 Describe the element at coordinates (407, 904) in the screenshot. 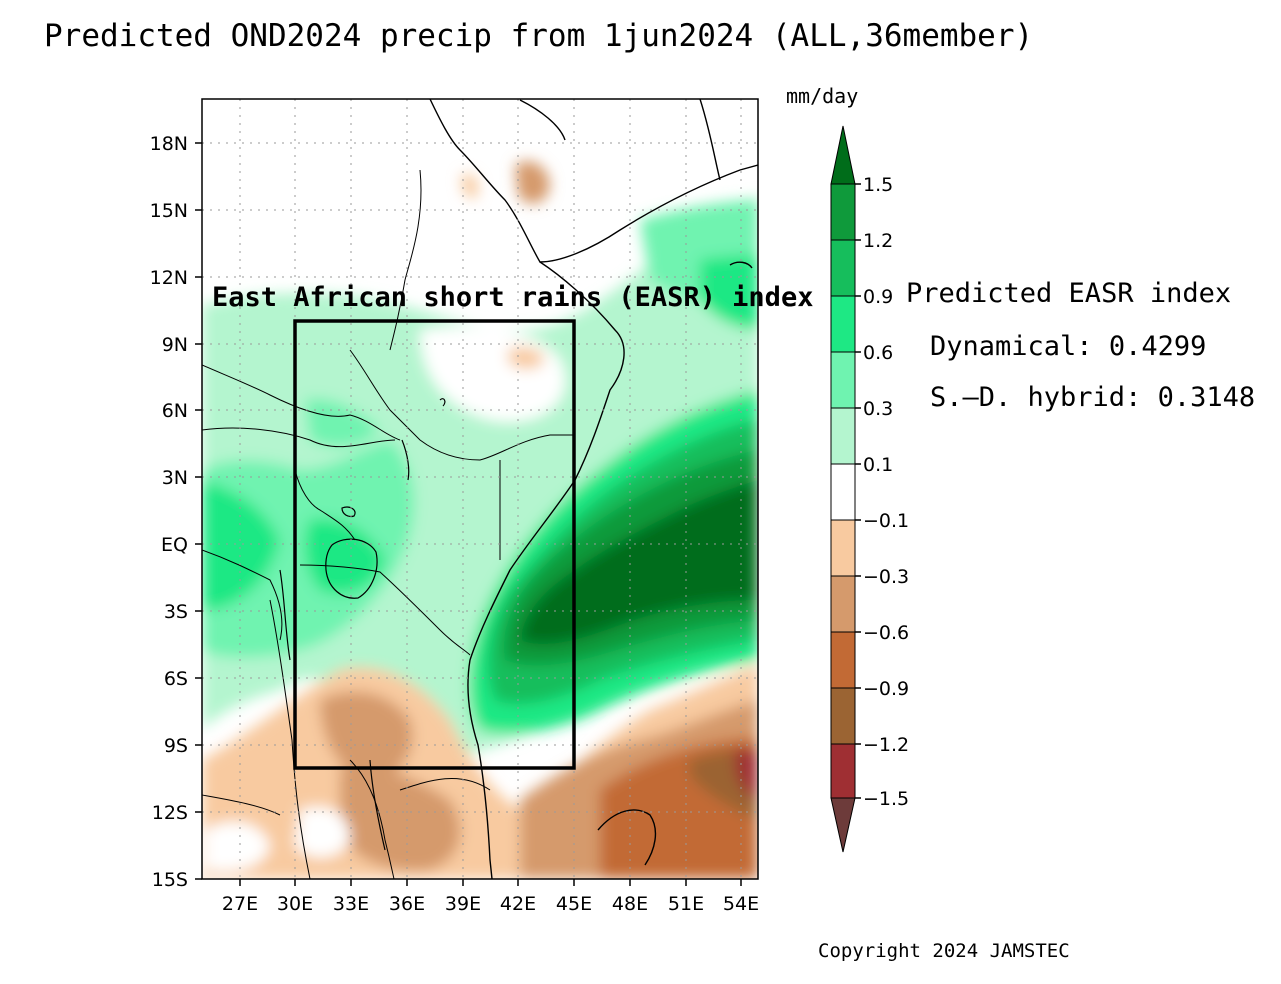

I see `lon-tick-label: 36E` at that location.